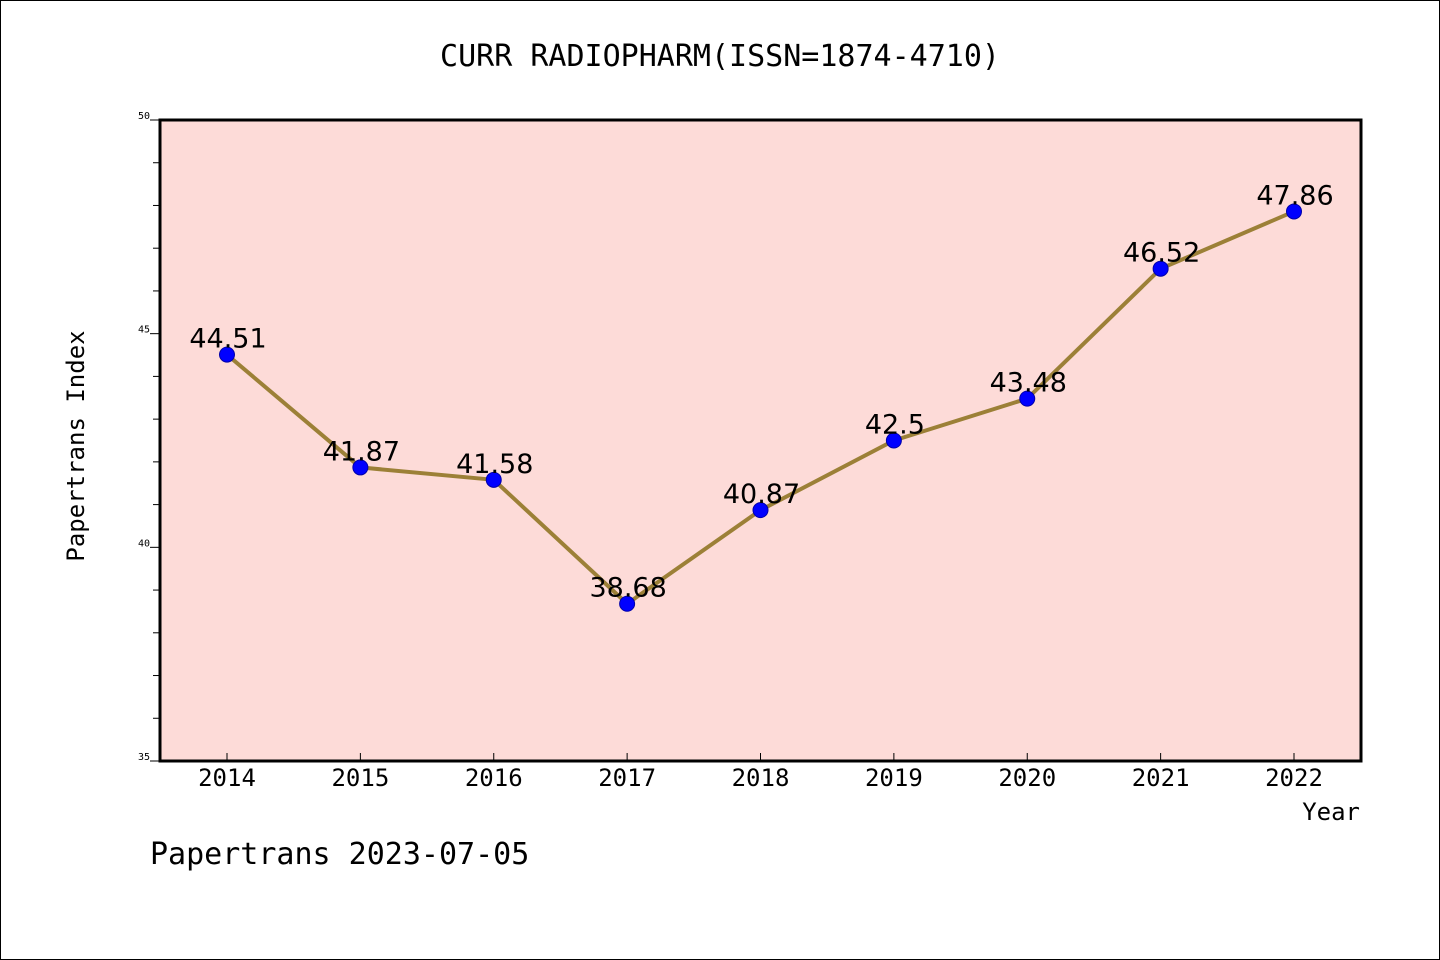 Image resolution: width=1440 pixels, height=960 pixels. I want to click on x-tick-label: 2018, so click(761, 778).